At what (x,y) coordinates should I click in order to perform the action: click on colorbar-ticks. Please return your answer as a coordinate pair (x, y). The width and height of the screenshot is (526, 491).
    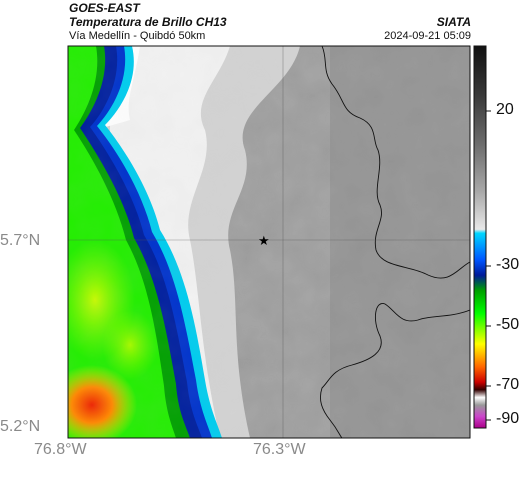
    Looking at the image, I should click on (488, 265).